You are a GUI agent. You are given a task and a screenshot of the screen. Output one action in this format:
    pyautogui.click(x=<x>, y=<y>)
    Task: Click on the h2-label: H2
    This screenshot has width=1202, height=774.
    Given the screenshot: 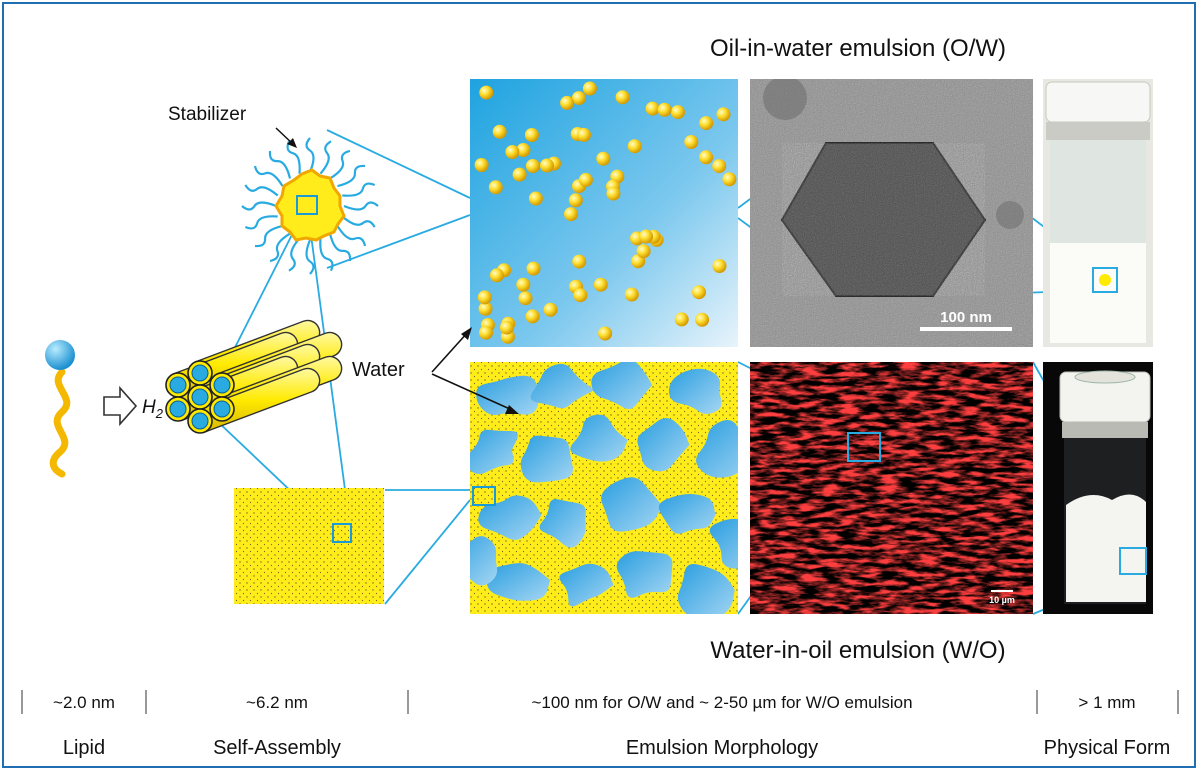 What is the action you would take?
    pyautogui.click(x=153, y=409)
    